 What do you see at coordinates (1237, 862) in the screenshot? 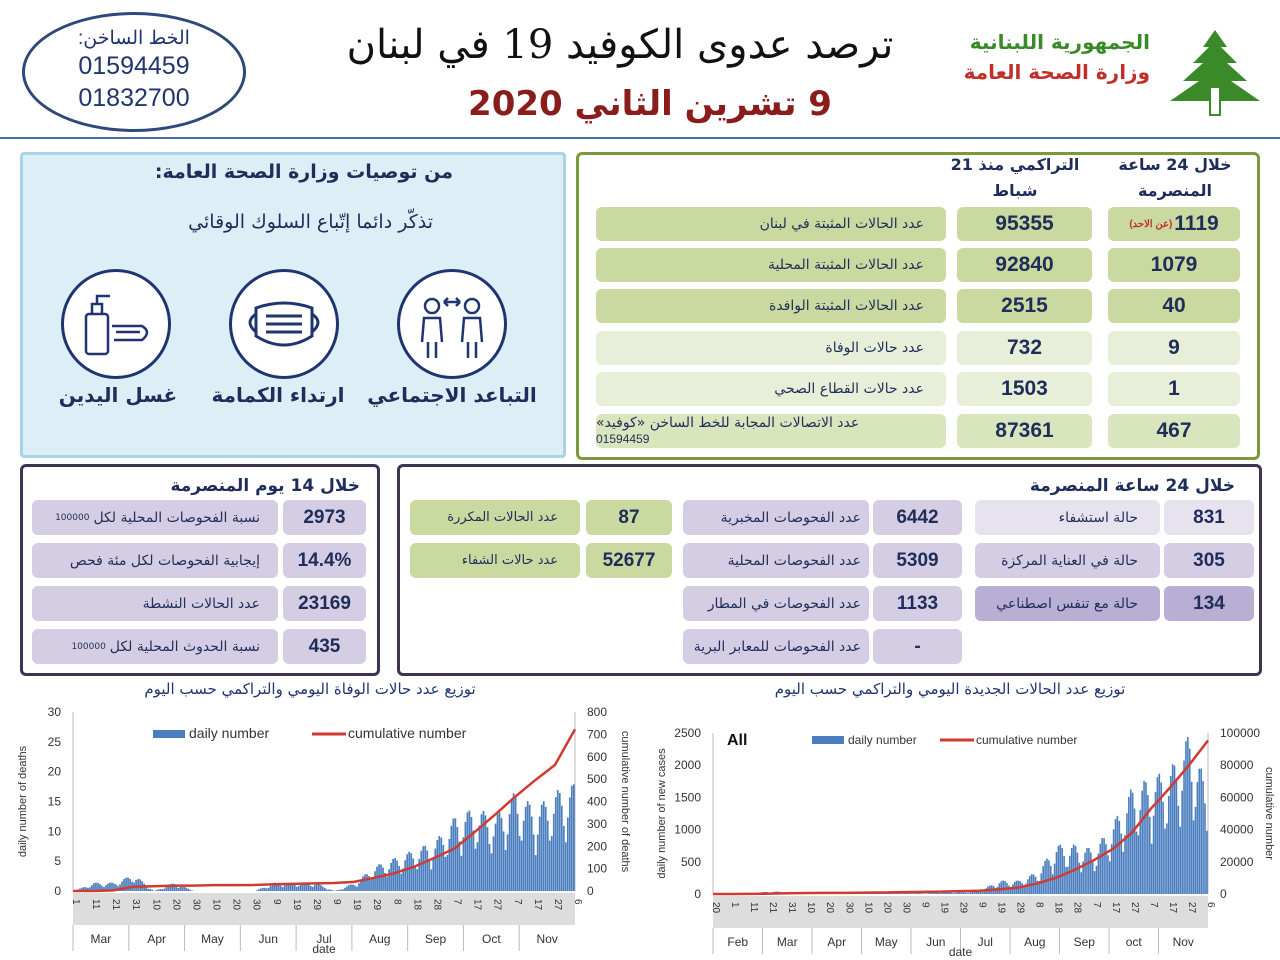
I see `y2-tick-label: 20000` at bounding box center [1237, 862].